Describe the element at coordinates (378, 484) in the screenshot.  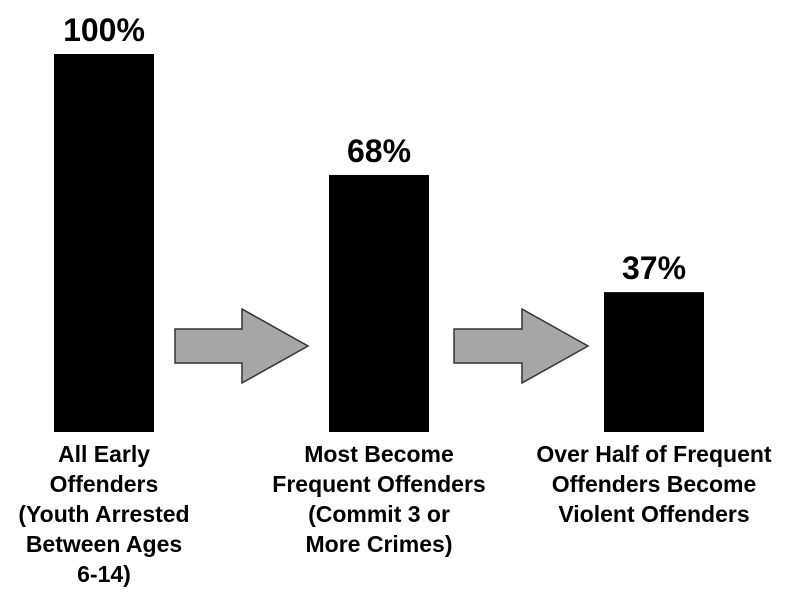
I see `category-label-2-line-2: Frequent Offenders` at that location.